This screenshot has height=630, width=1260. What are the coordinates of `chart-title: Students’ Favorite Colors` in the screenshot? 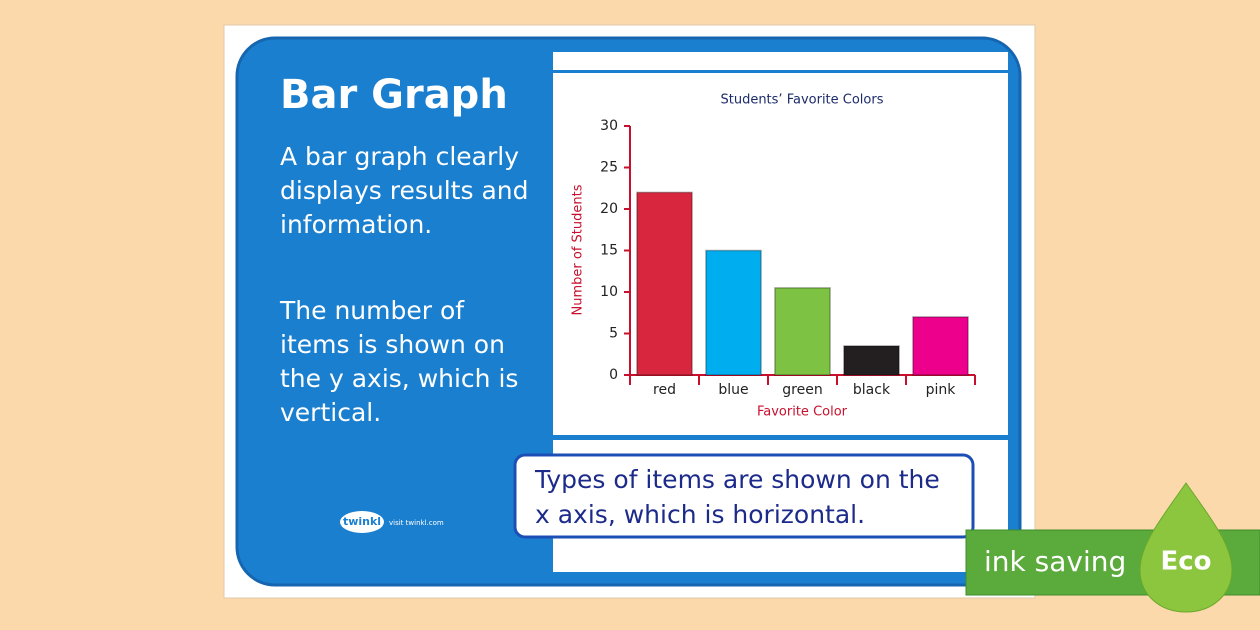 It's located at (801, 100).